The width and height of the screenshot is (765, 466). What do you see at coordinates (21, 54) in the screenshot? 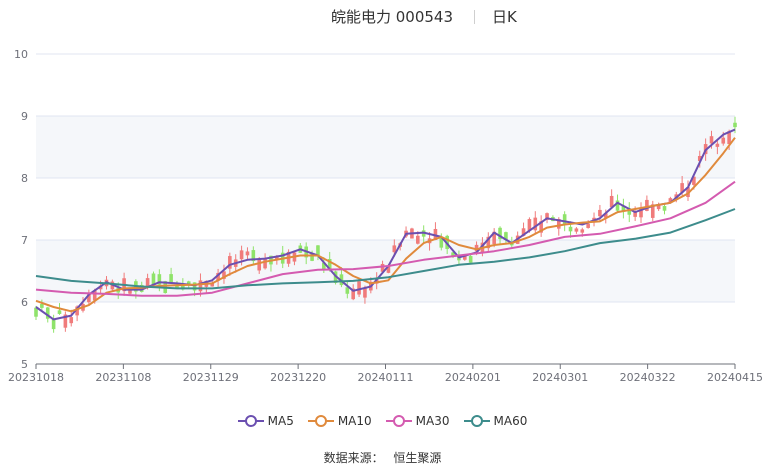
I see `y-tick-label: 10` at bounding box center [21, 54].